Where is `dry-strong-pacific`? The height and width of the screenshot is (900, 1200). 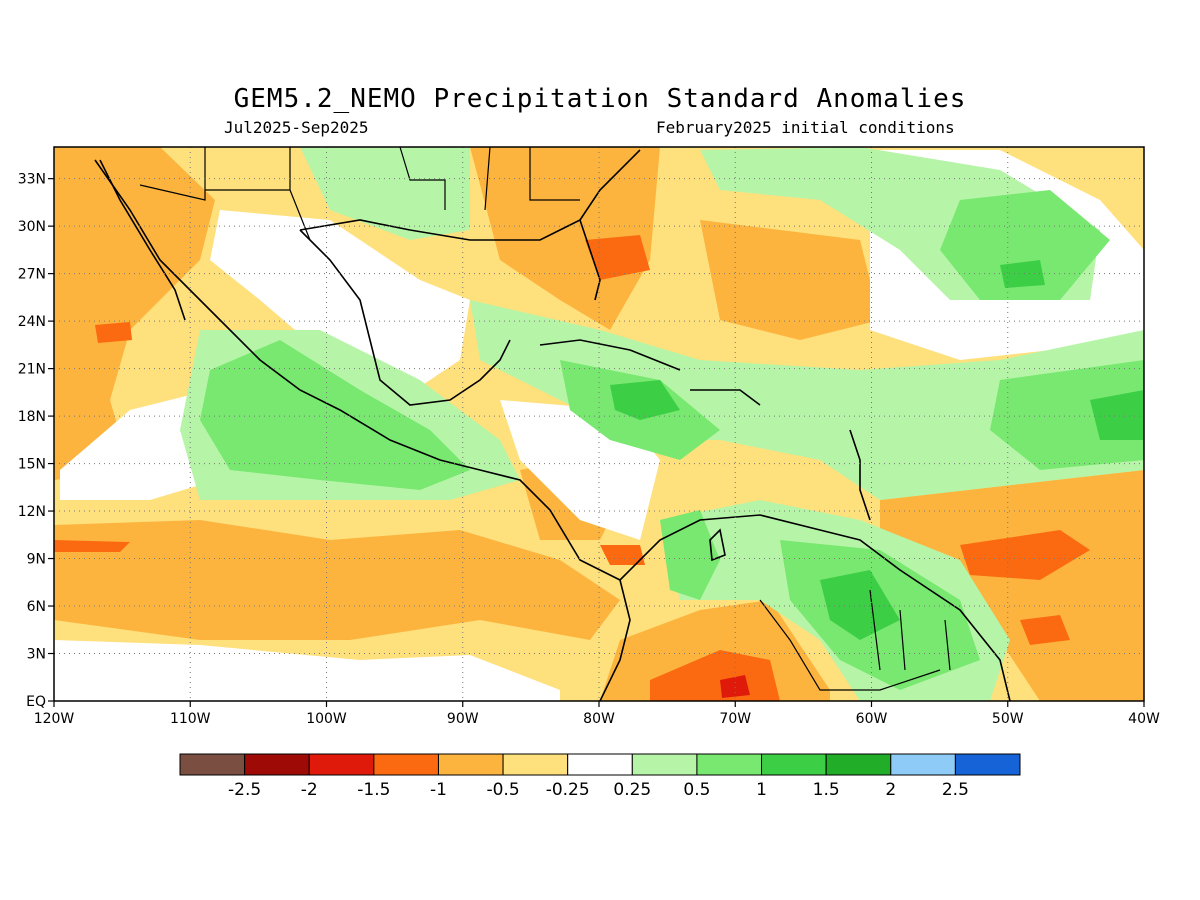
dry-strong-pacific is located at coordinates (113, 332).